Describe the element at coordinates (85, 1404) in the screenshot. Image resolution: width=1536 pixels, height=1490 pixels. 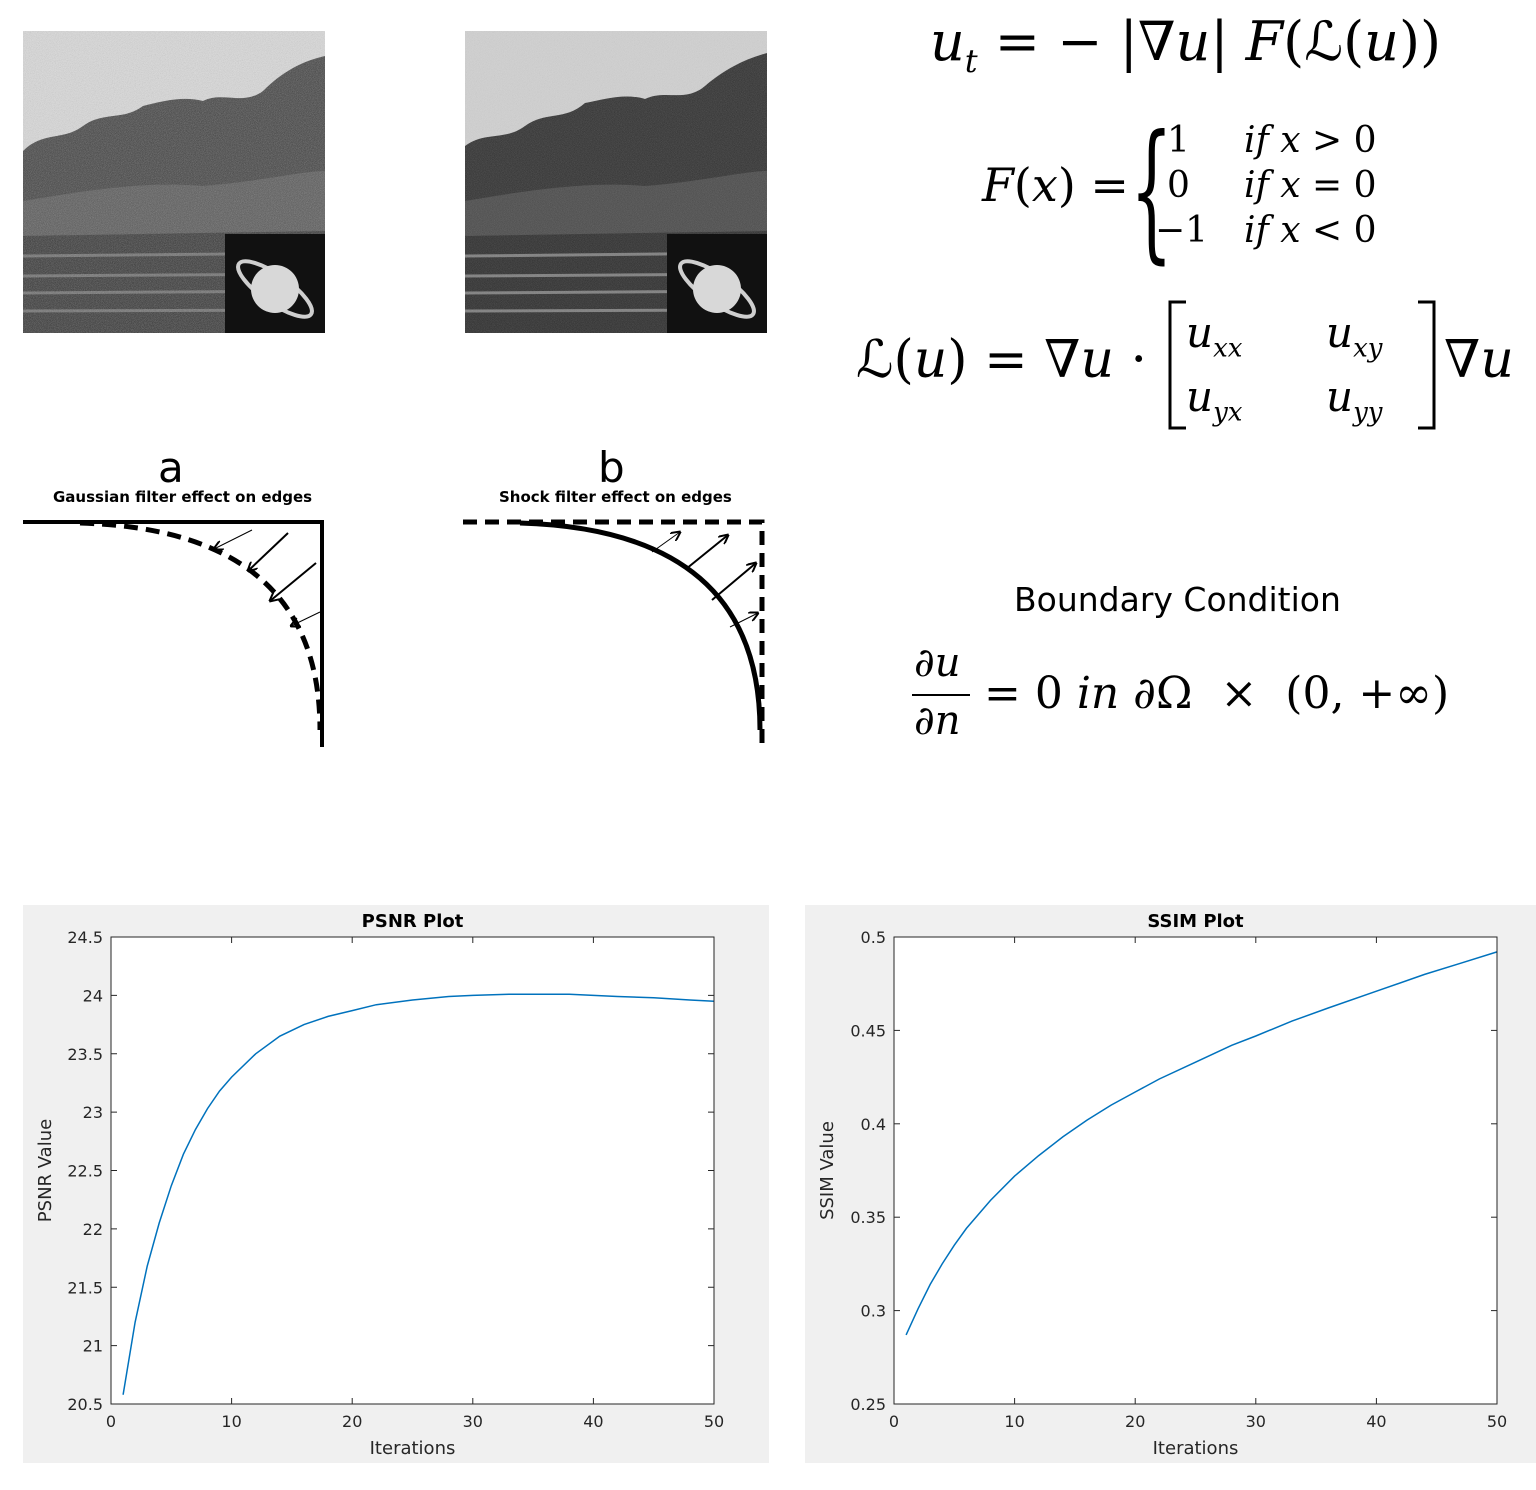
I see `y-tick-label: 20.5` at that location.